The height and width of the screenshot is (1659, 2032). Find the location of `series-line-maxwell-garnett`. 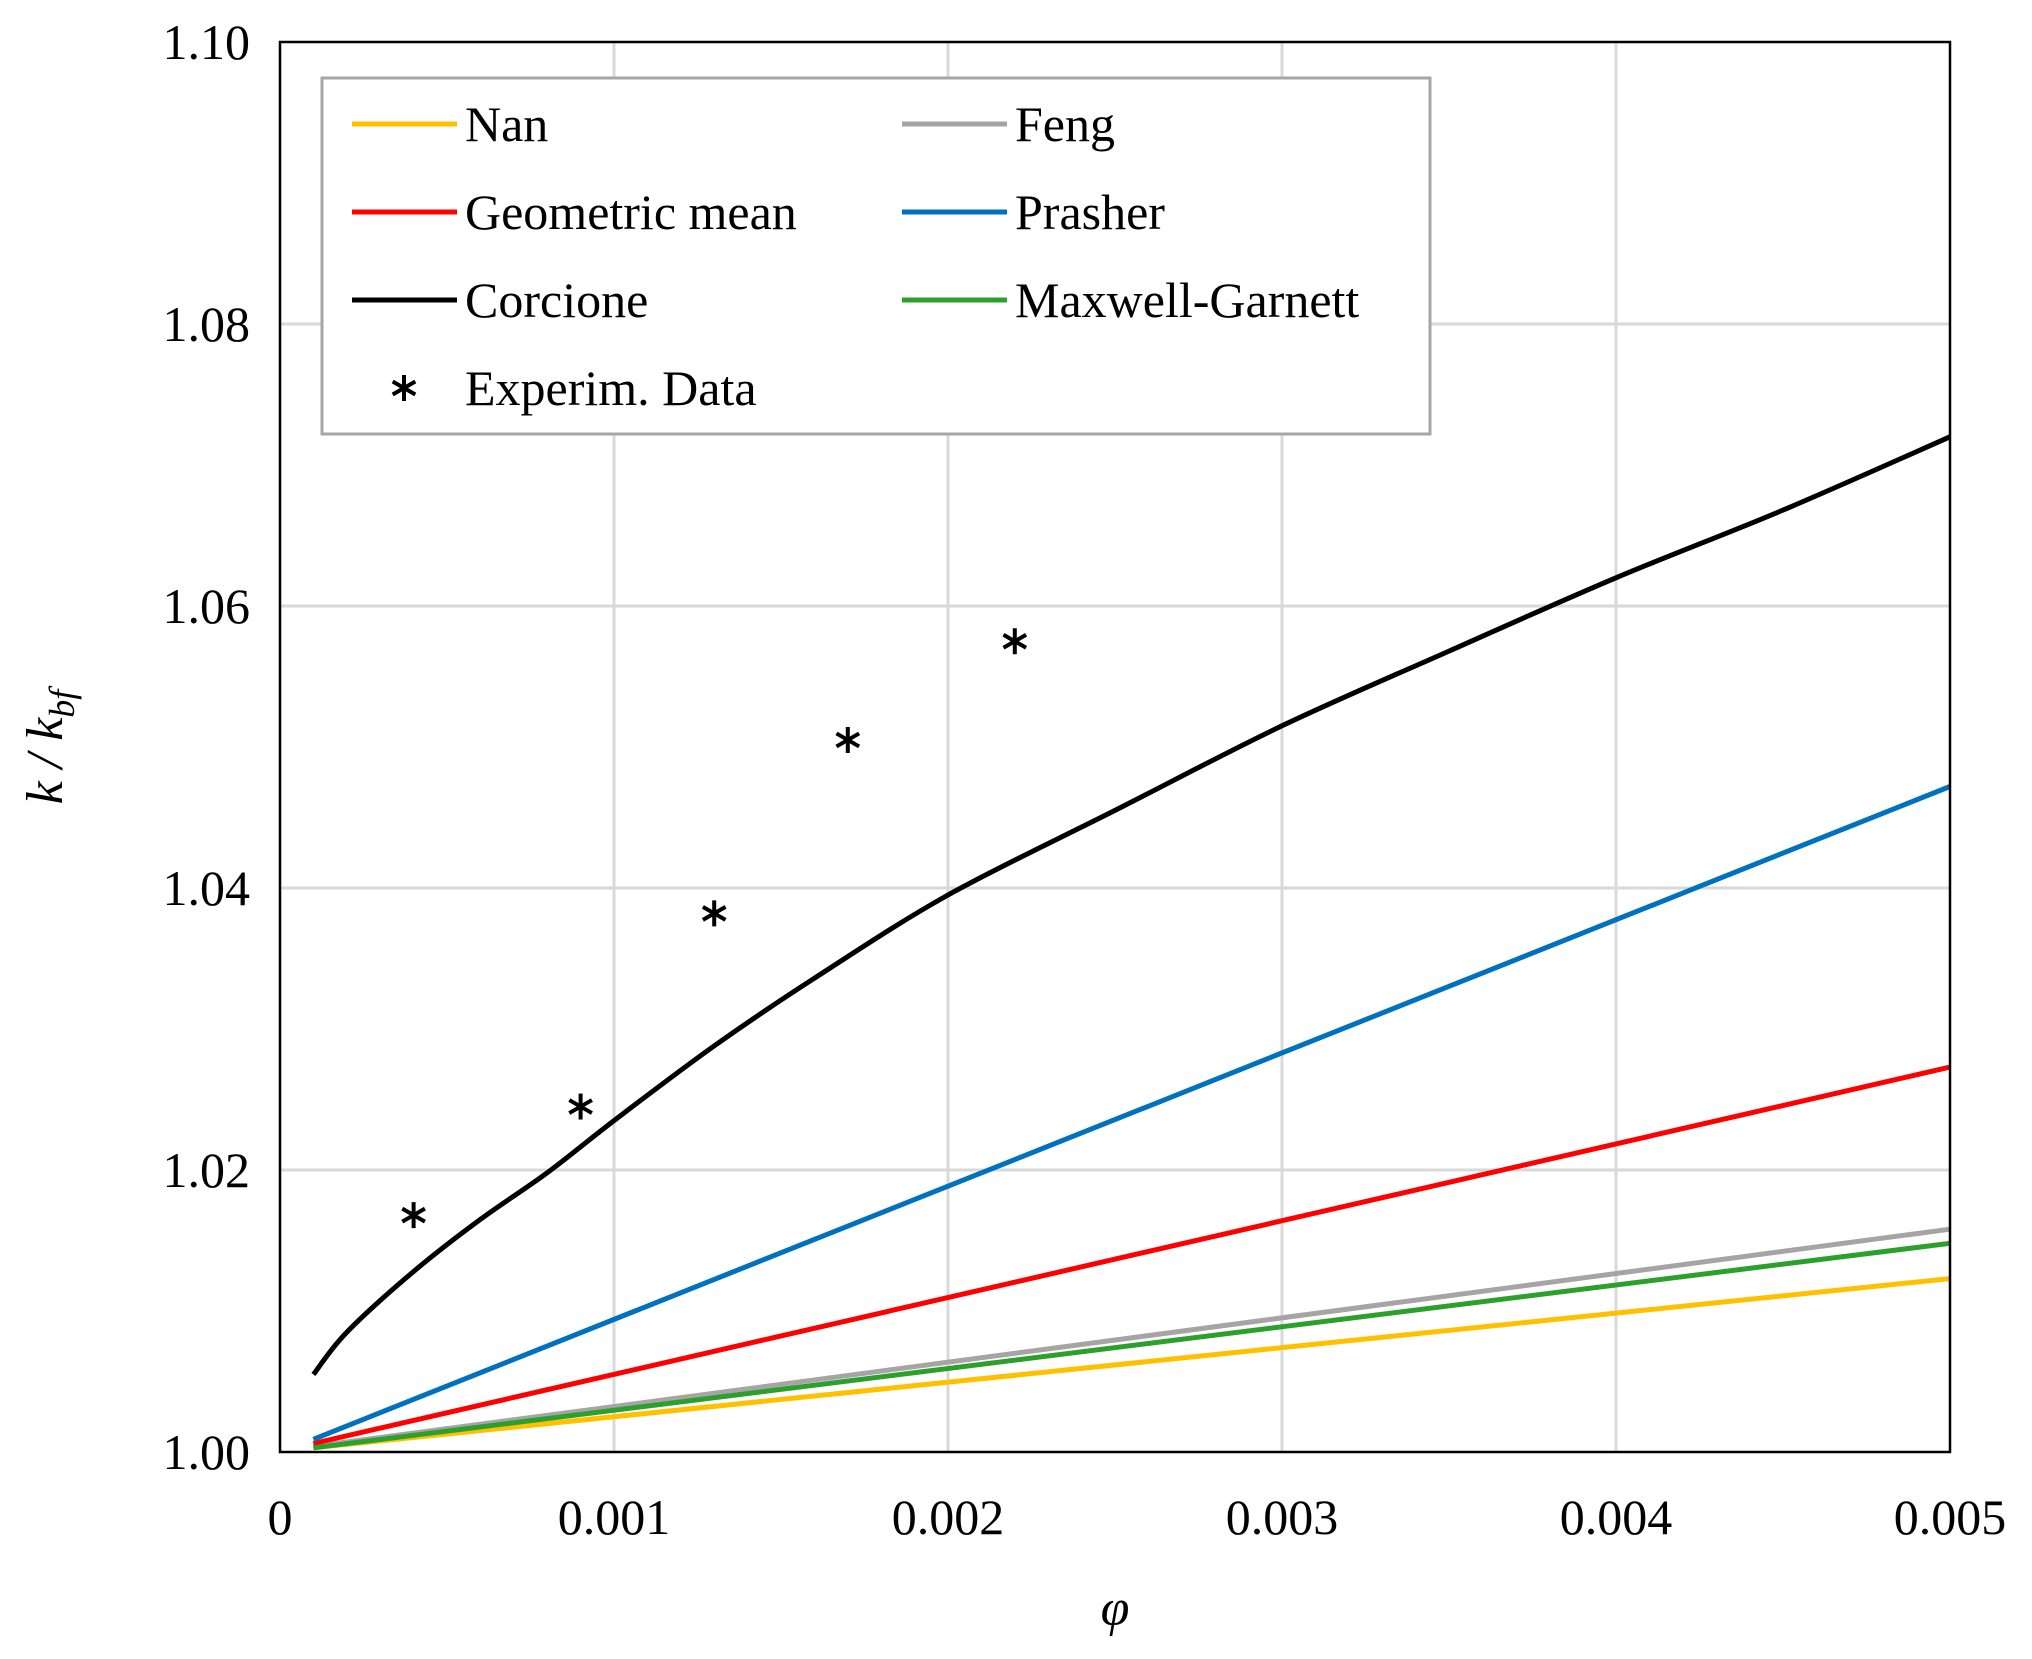

series-line-maxwell-garnett is located at coordinates (1132, 1345).